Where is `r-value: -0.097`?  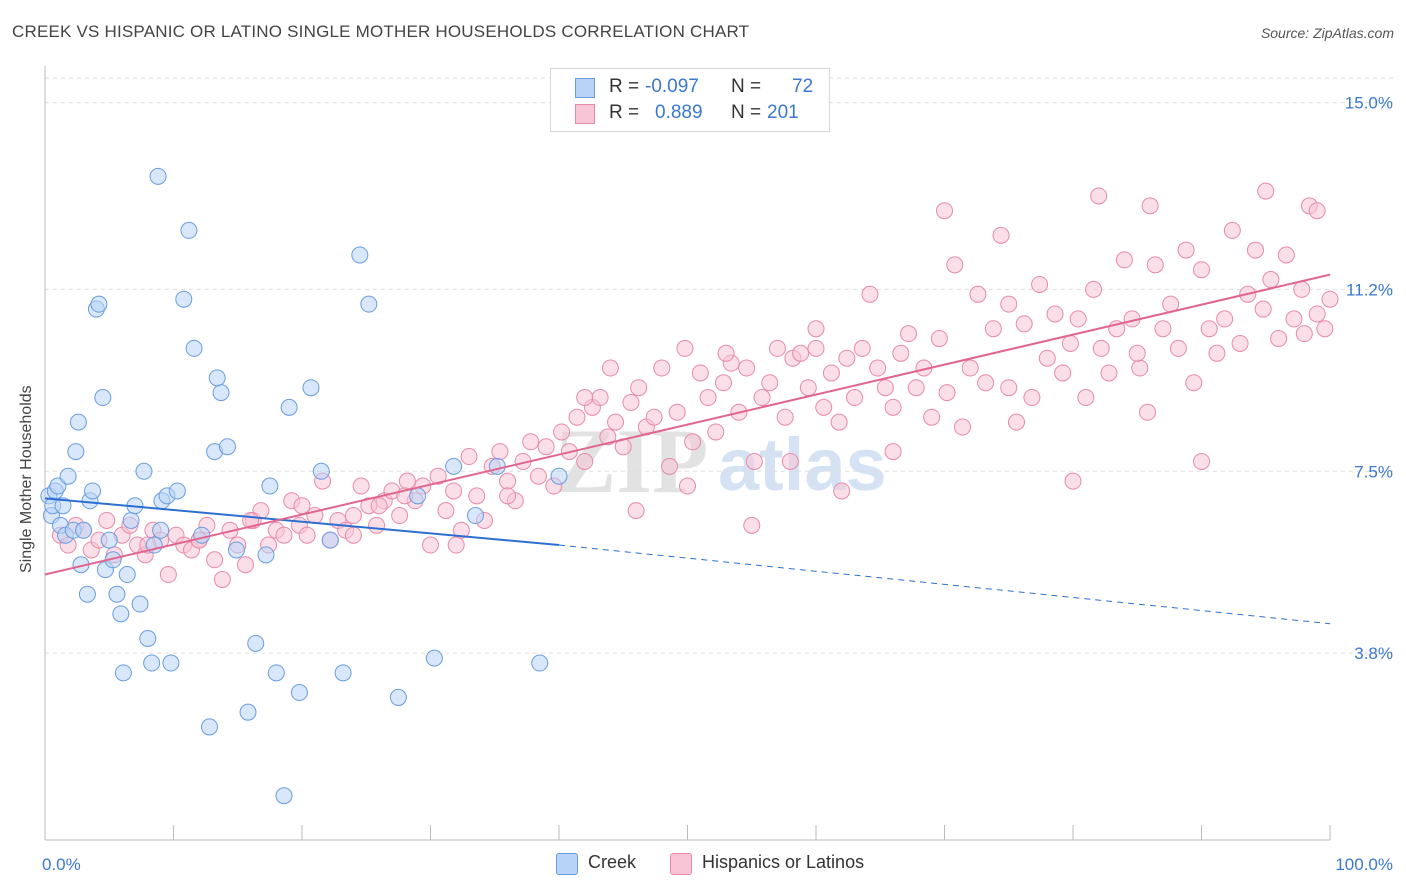 r-value: -0.097 is located at coordinates (672, 86).